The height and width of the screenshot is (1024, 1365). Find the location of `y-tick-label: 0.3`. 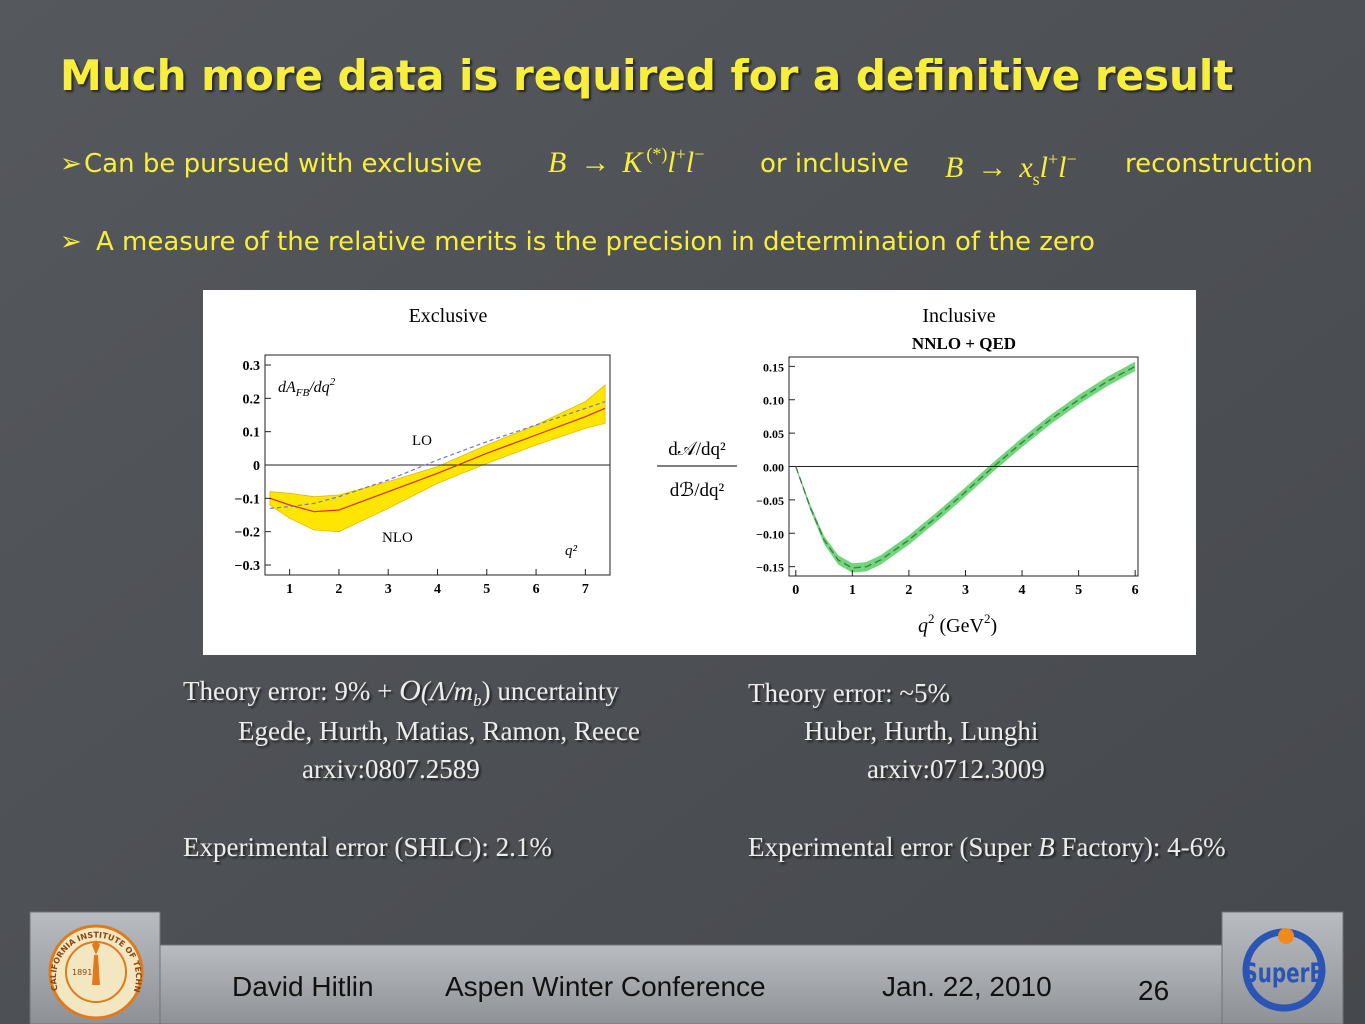

y-tick-label: 0.3 is located at coordinates (252, 366).